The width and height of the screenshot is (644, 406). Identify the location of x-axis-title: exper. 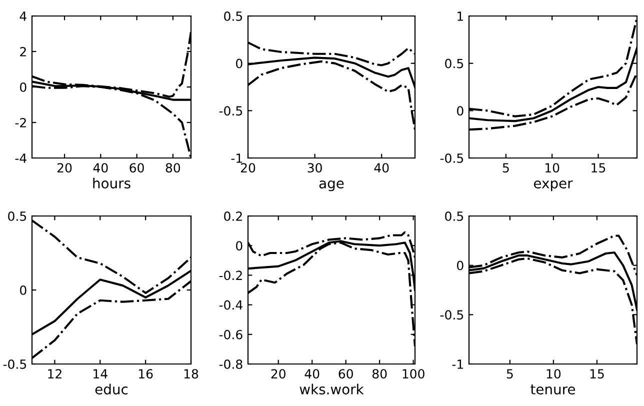
(553, 186).